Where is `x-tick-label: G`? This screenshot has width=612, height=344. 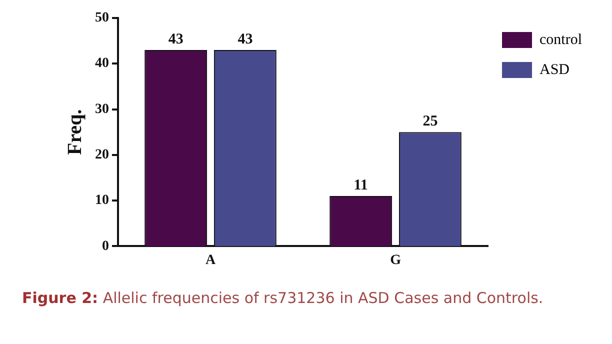
x-tick-label: G is located at coordinates (396, 260).